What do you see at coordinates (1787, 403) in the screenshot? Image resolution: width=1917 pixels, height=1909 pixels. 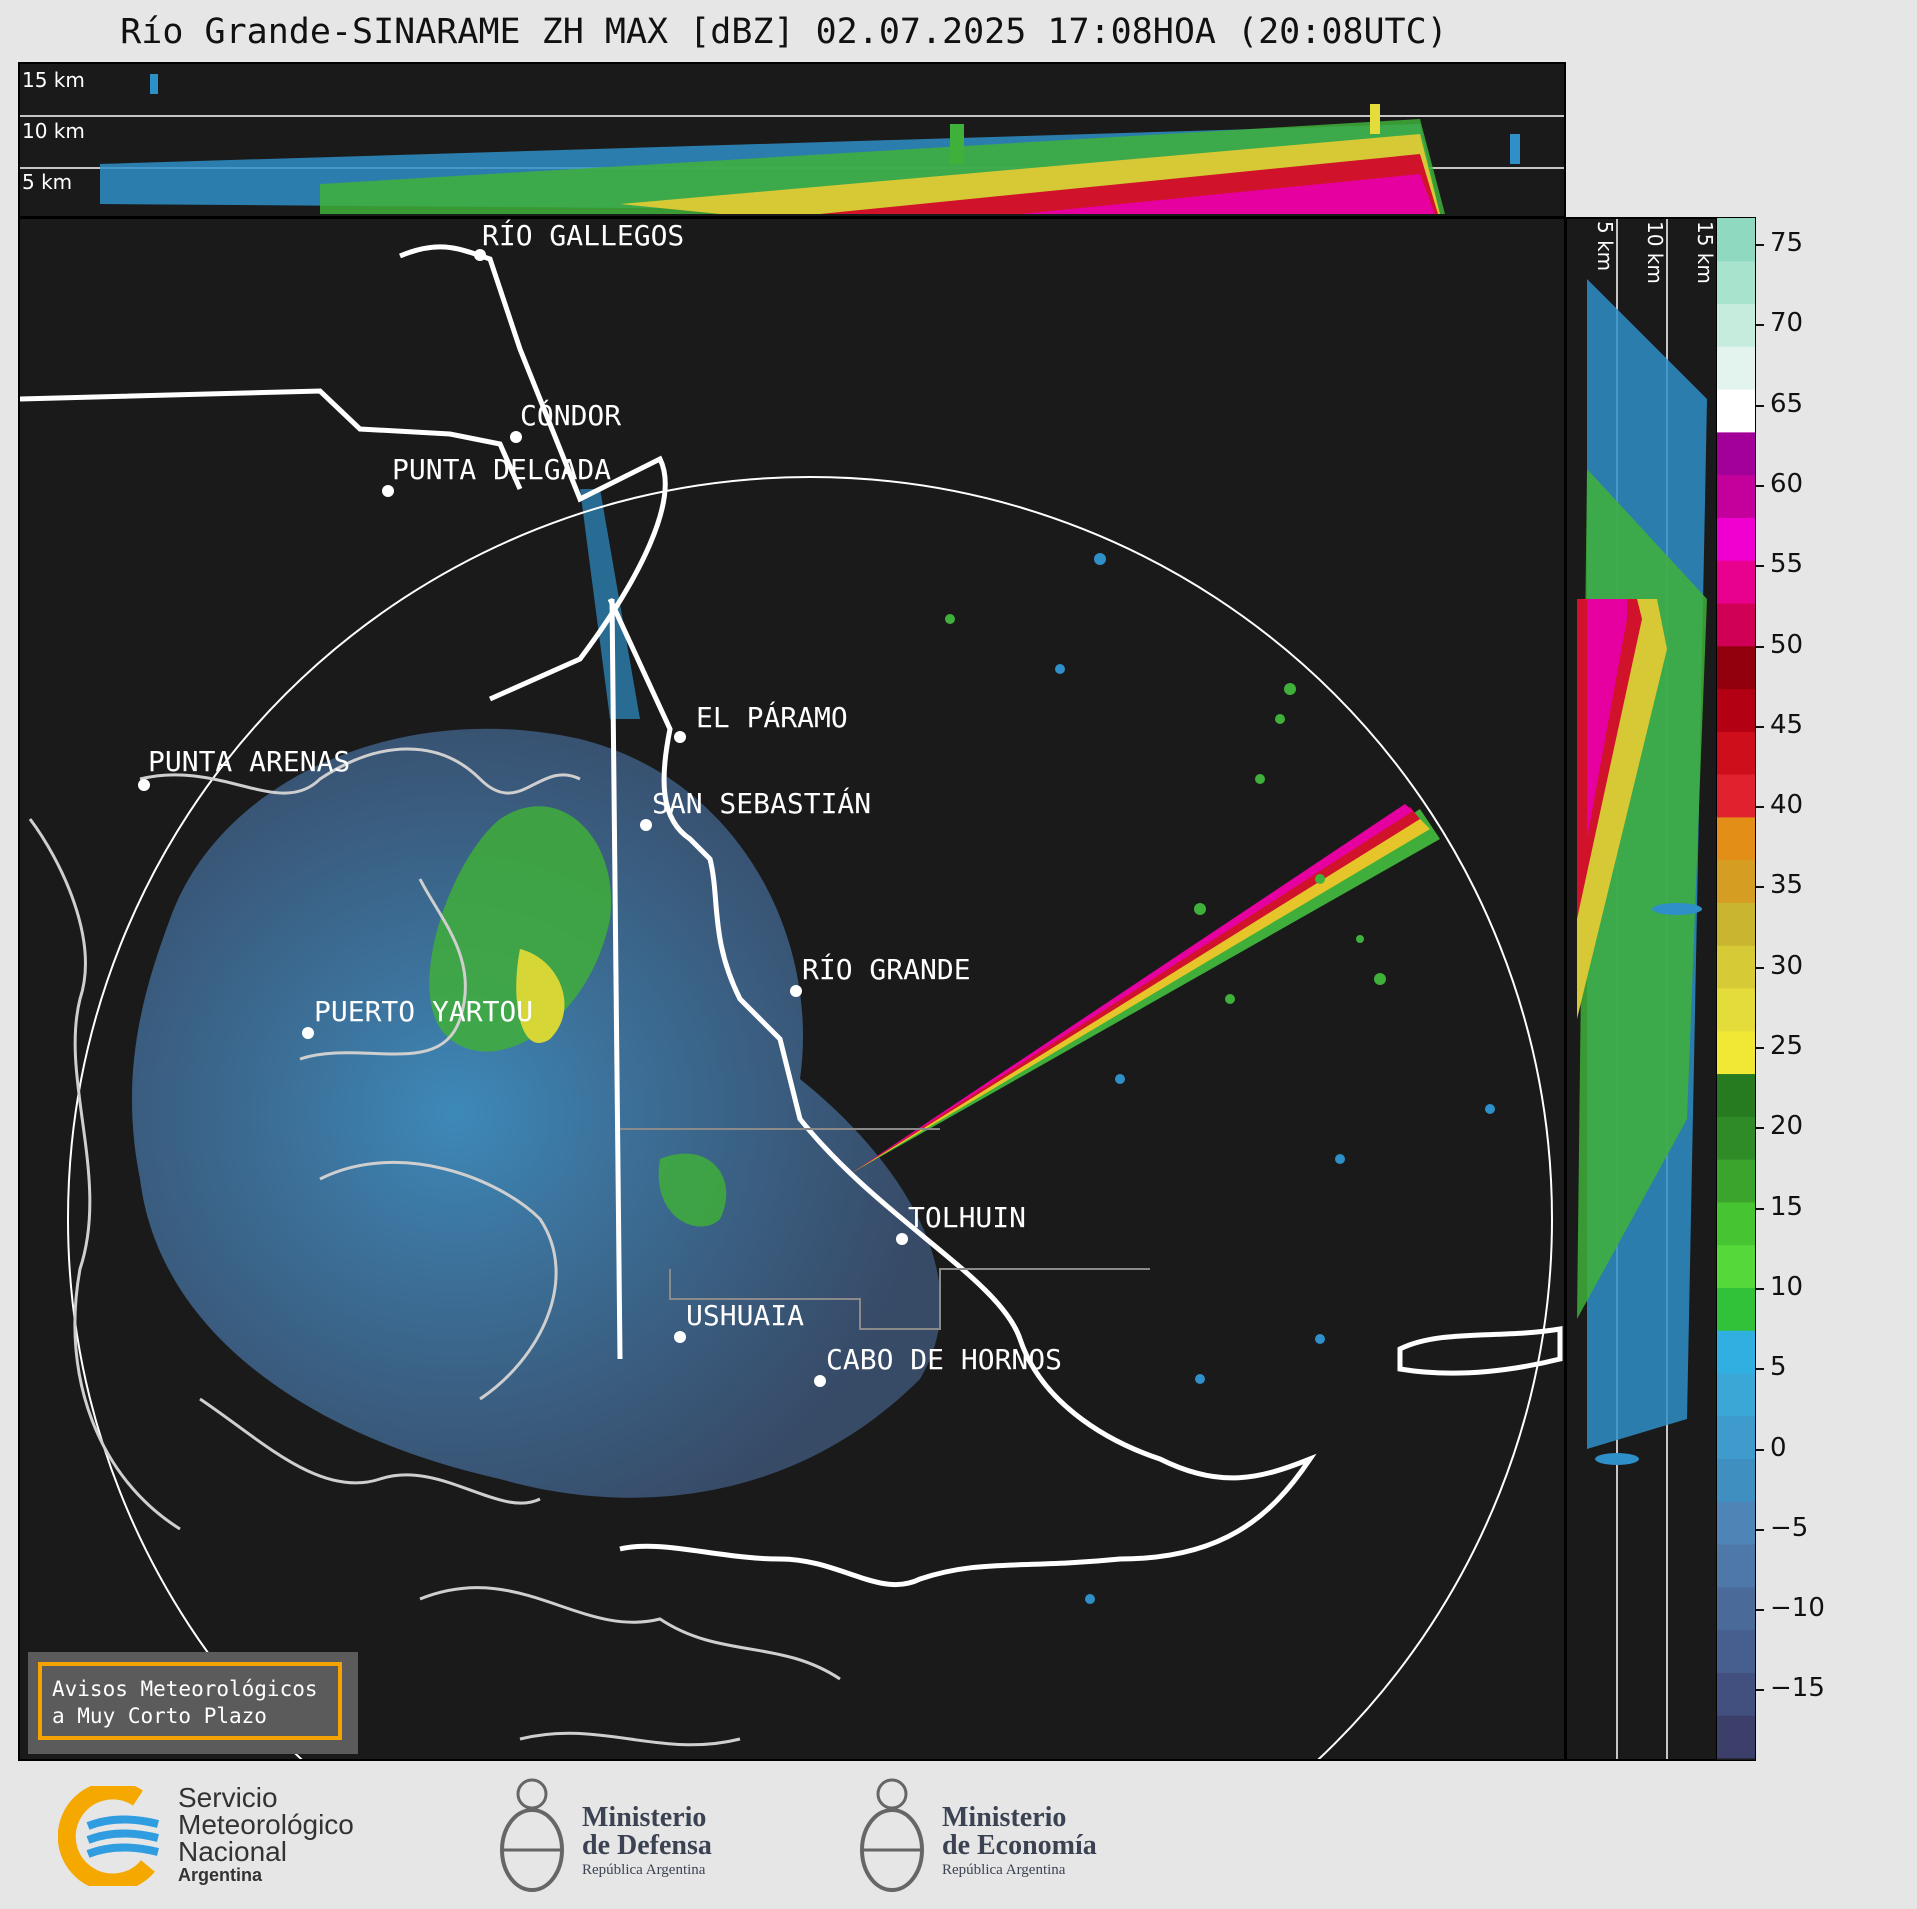 I see `colorbar-tick-label: 65` at bounding box center [1787, 403].